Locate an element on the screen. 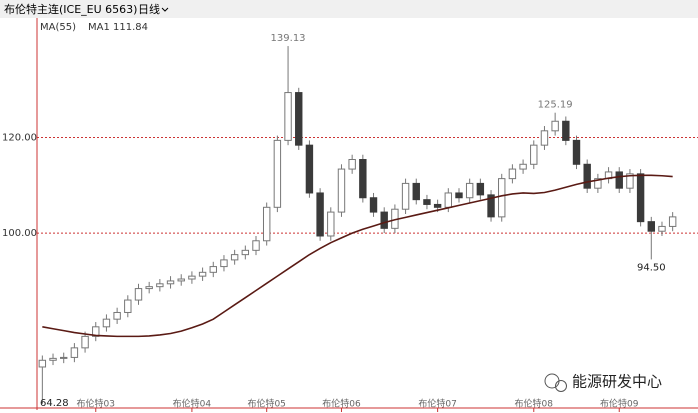  watermark: 能源研发中心 is located at coordinates (617, 382).